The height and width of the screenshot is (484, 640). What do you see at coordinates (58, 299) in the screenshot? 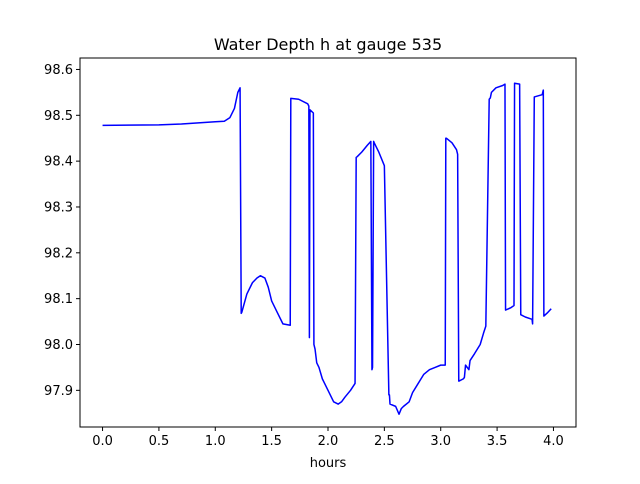
I see `y-tick-label: 98.1` at bounding box center [58, 299].